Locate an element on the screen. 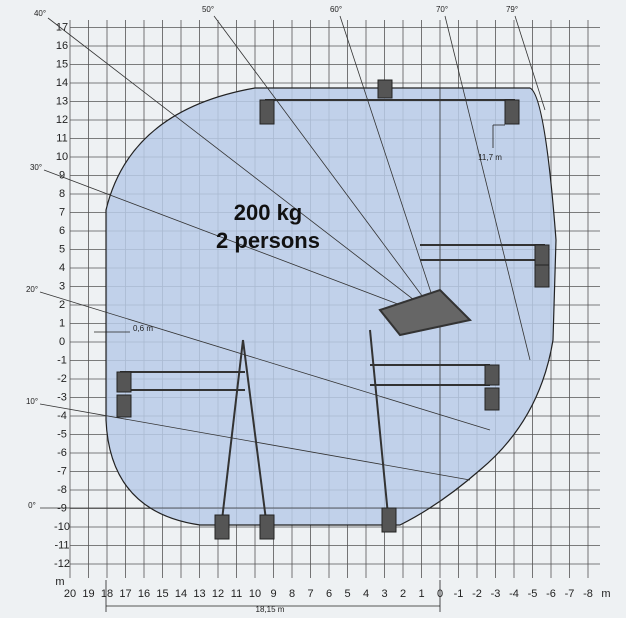  angle-label: 0° is located at coordinates (32, 505).